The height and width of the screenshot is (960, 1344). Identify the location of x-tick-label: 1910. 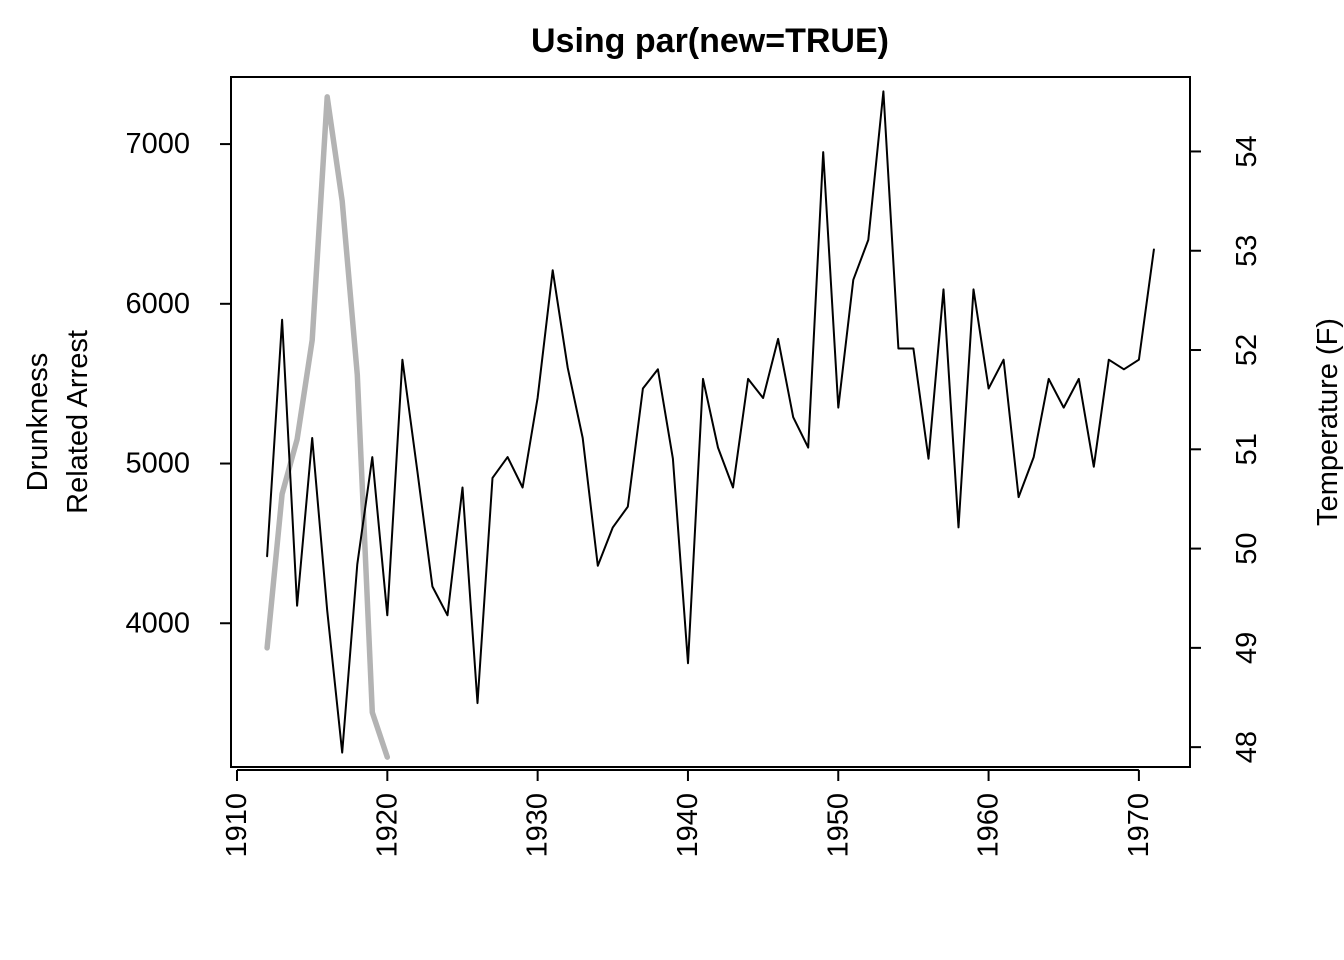
(237, 825).